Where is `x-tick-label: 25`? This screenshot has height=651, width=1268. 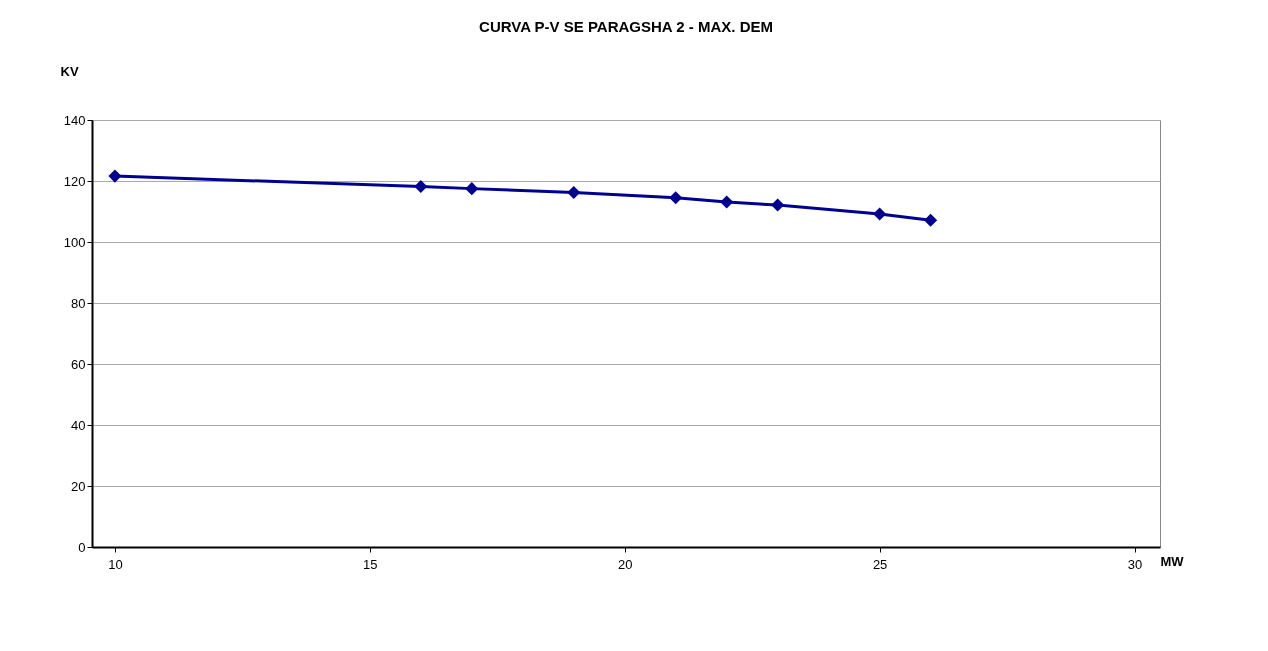 x-tick-label: 25 is located at coordinates (880, 564).